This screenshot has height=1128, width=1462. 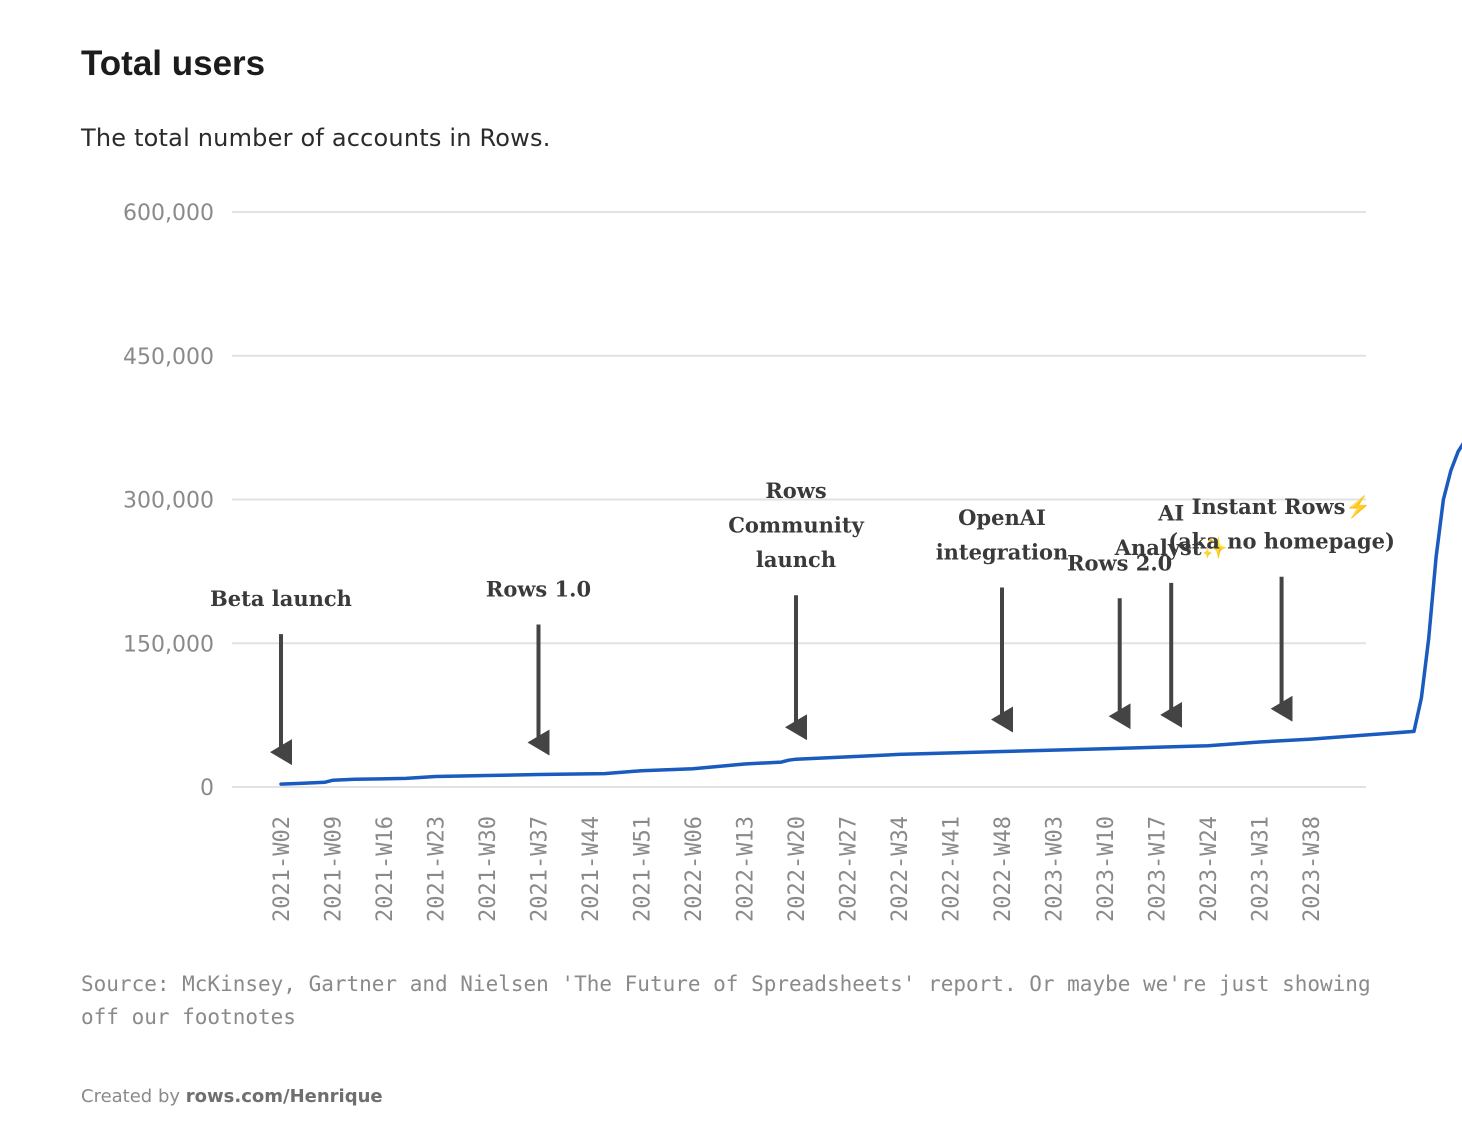 I want to click on x-tick-label: 2022-W20, so click(x=797, y=869).